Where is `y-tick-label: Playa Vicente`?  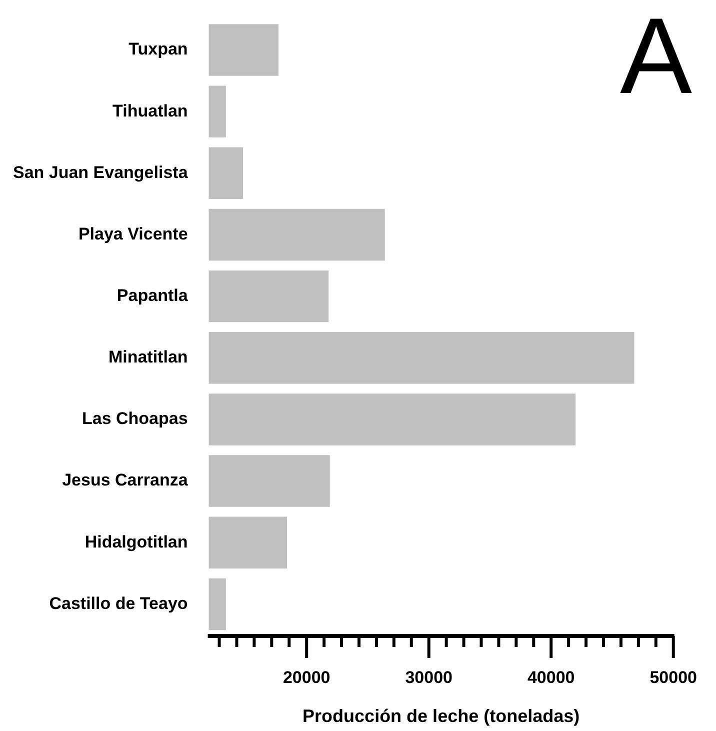
y-tick-label: Playa Vicente is located at coordinates (133, 234).